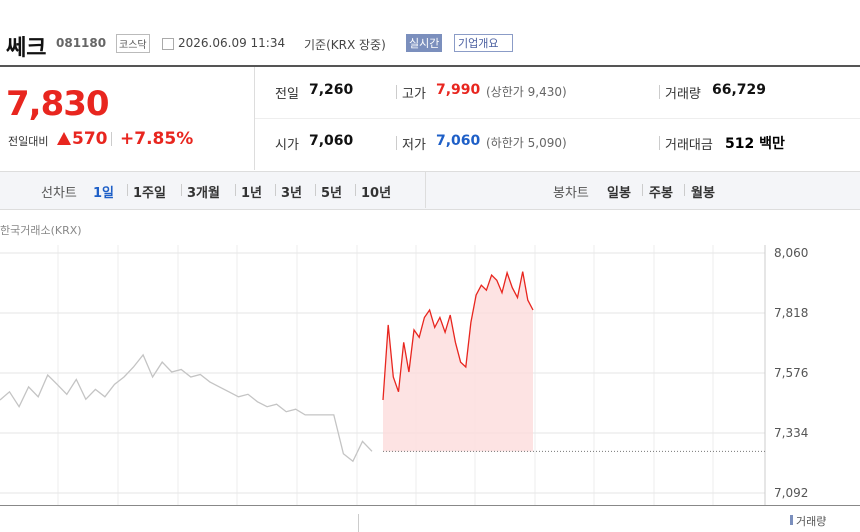 This screenshot has height=532, width=860. What do you see at coordinates (90, 139) in the screenshot?
I see `change: 570` at bounding box center [90, 139].